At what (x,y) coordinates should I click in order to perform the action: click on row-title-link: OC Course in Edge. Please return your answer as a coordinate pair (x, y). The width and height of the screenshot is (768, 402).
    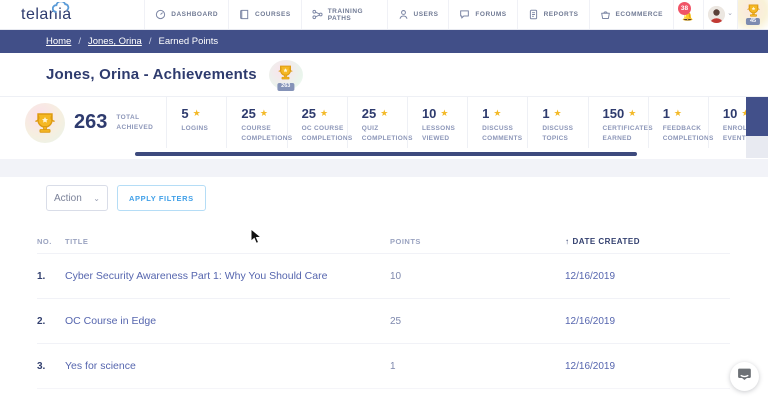
    Looking at the image, I should click on (111, 321).